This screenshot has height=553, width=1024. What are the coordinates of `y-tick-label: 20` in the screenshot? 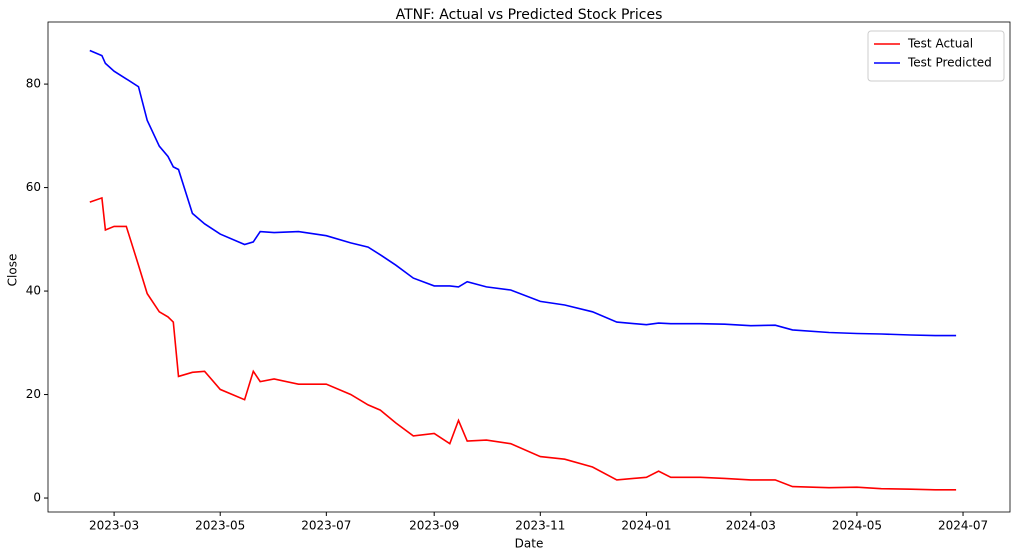 It's located at (33, 394).